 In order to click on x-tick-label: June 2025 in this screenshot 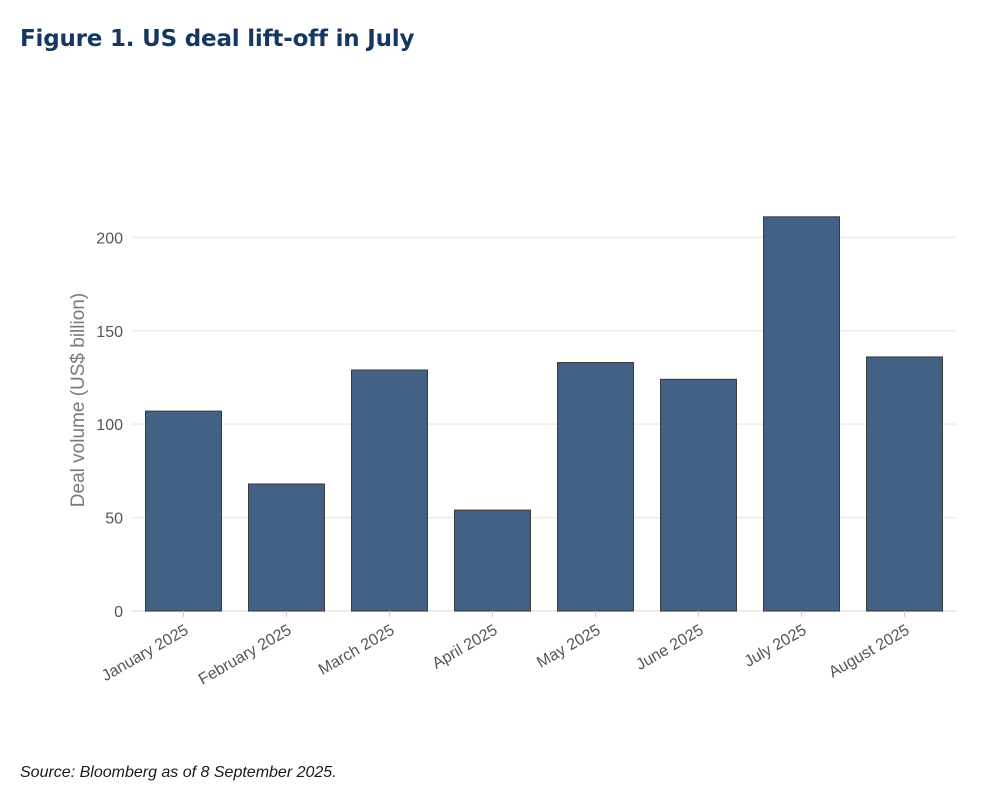, I will do `click(669, 648)`.